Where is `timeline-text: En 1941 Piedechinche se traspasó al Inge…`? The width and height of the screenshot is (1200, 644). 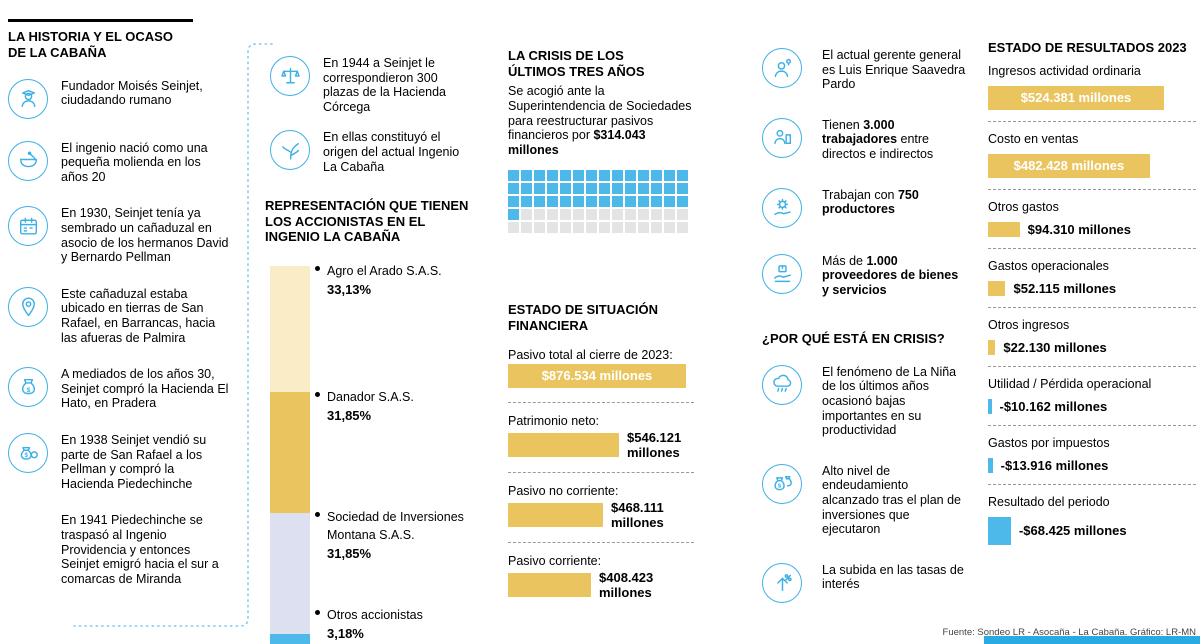
timeline-text: En 1941 Piedechinche se traspasó al Inge… is located at coordinates (140, 549).